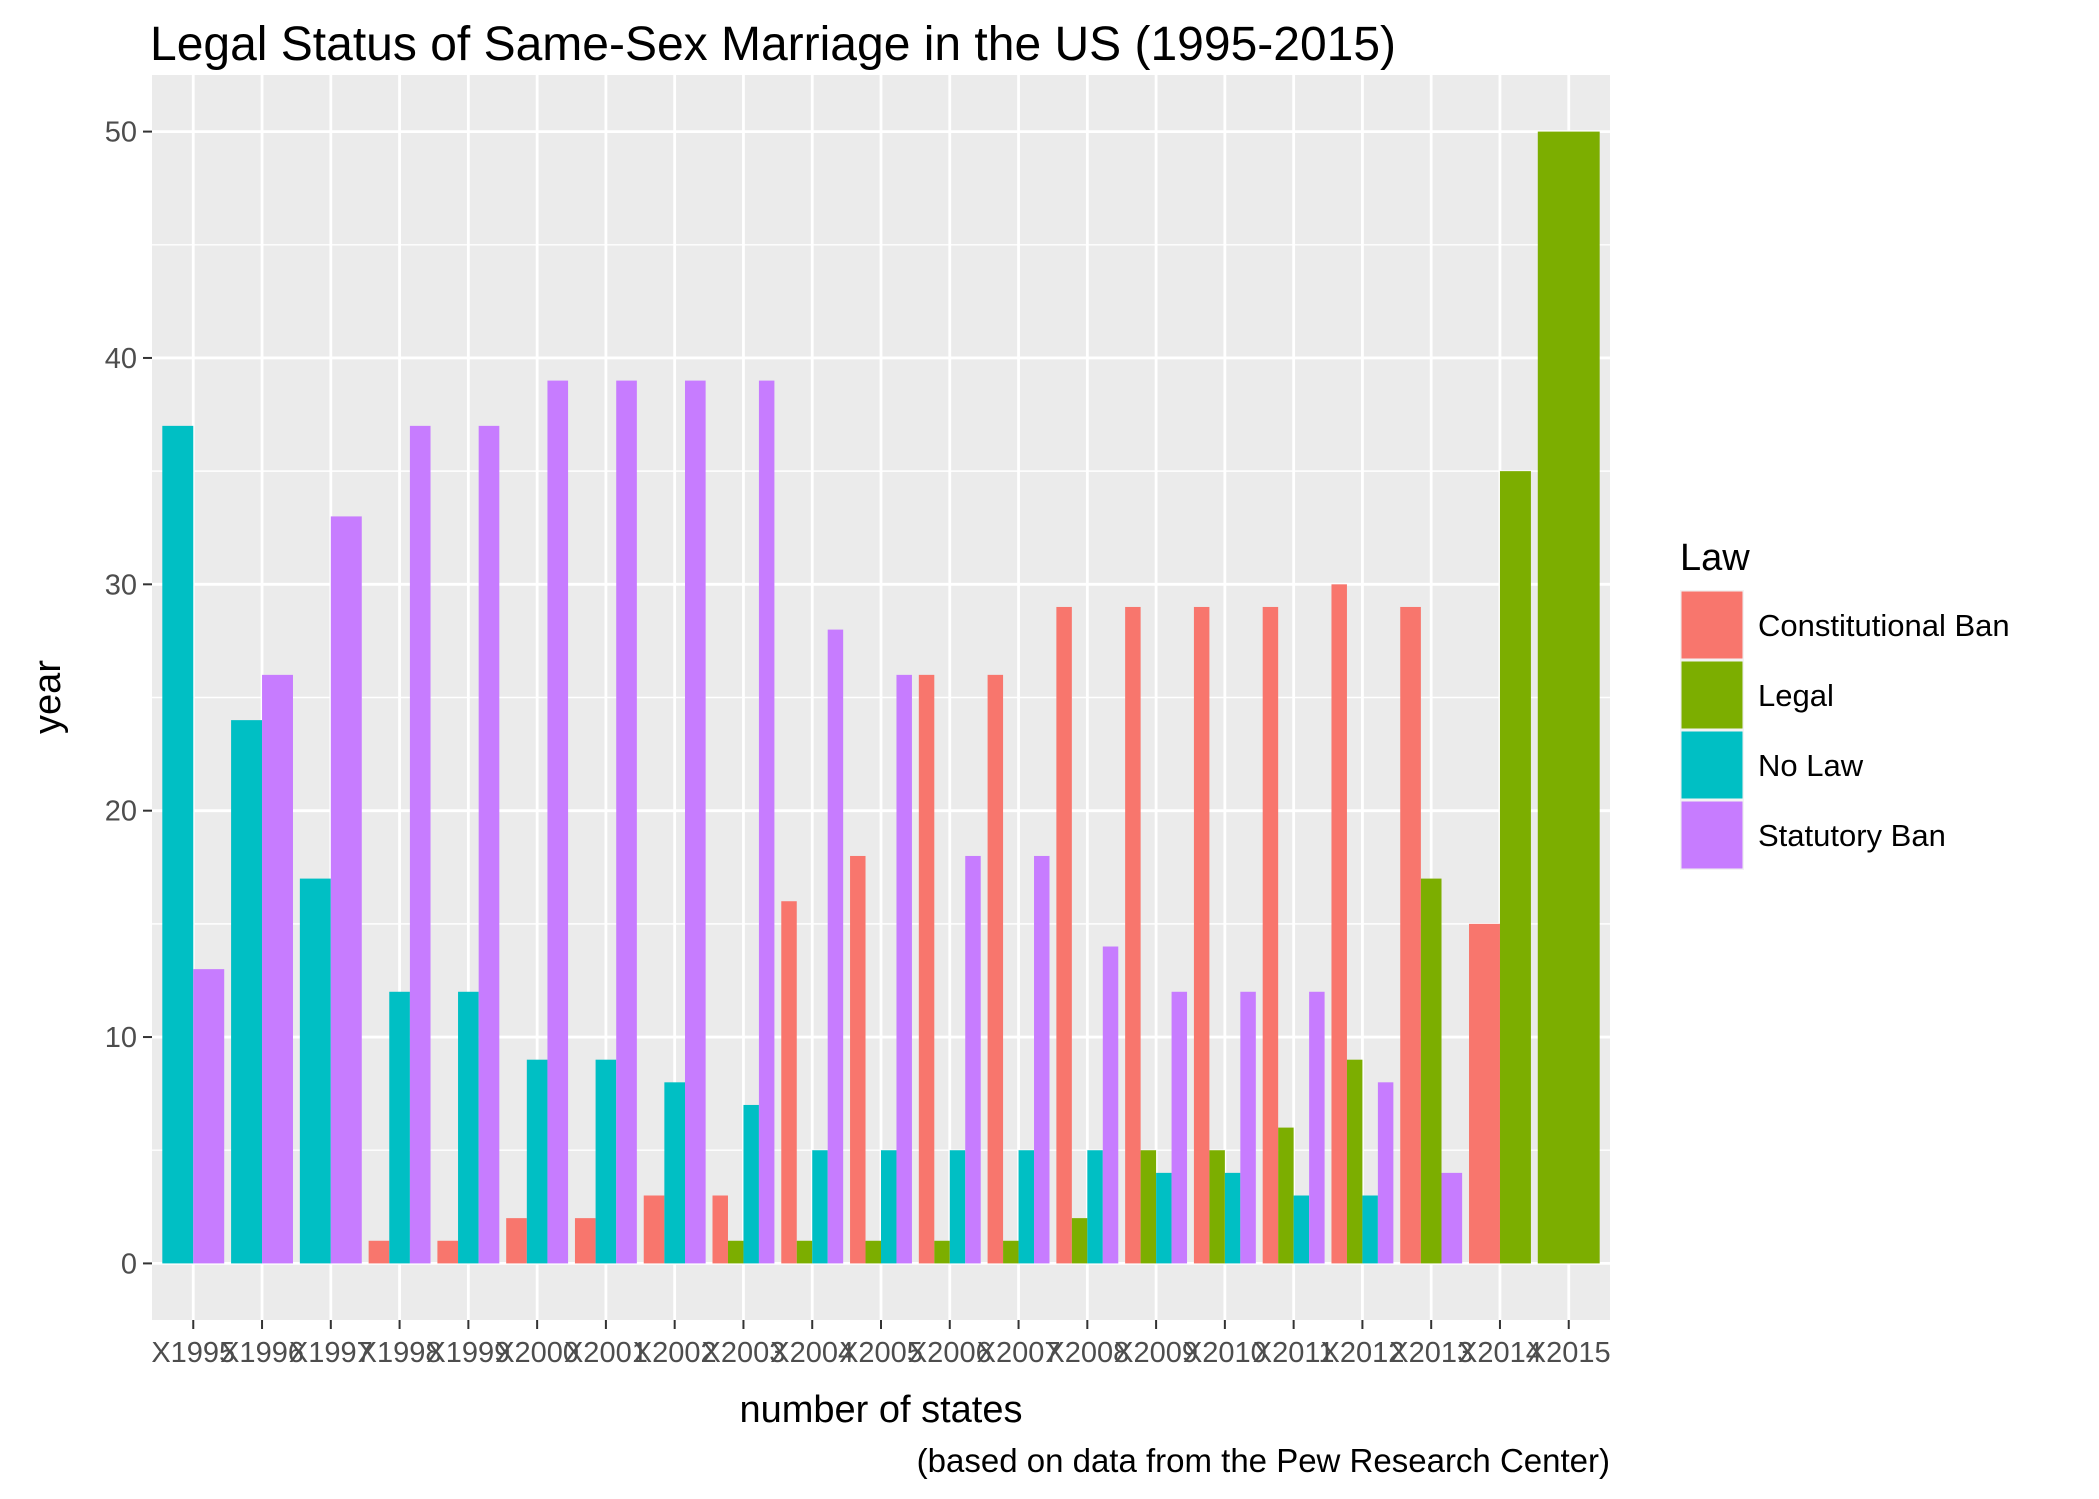 The height and width of the screenshot is (1499, 2099). Describe the element at coordinates (1568, 697) in the screenshot. I see `bar-X2015-legal` at that location.